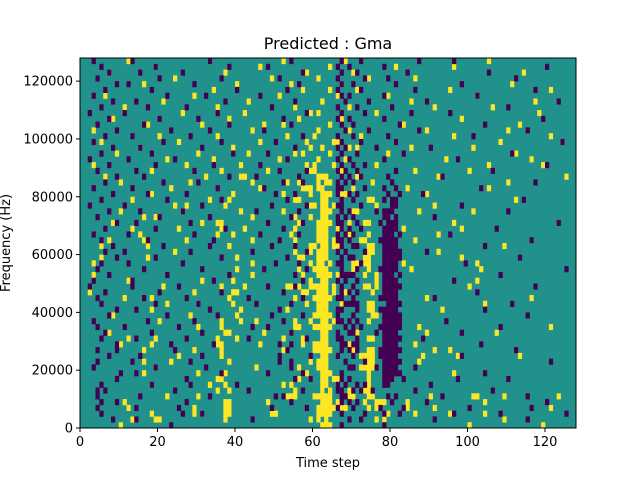 This screenshot has width=640, height=484. Describe the element at coordinates (48, 139) in the screenshot. I see `y-tick-label: 100000` at that location.